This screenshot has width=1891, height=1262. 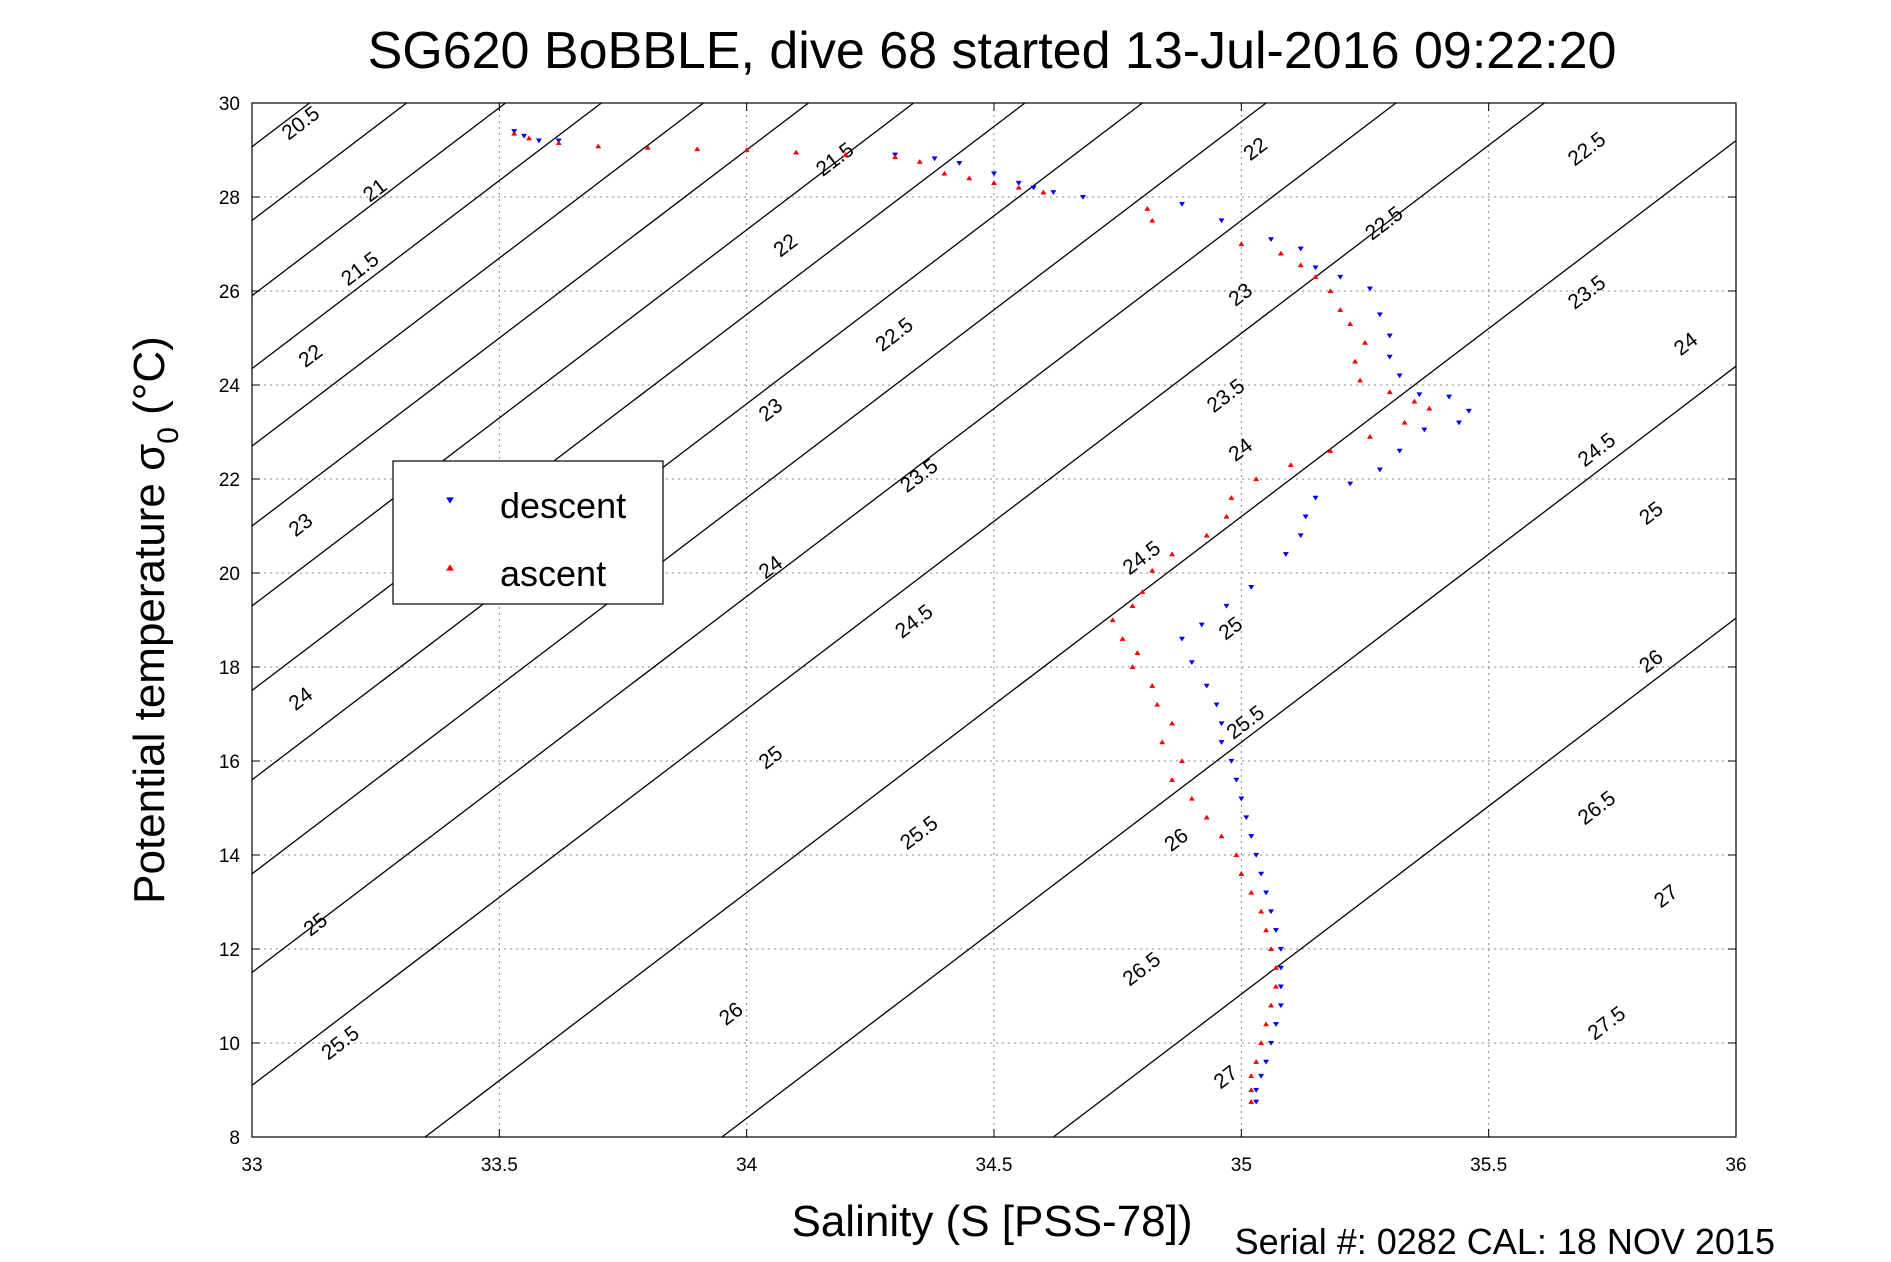 I want to click on x-tick-label-4: 35, so click(x=1241, y=1165).